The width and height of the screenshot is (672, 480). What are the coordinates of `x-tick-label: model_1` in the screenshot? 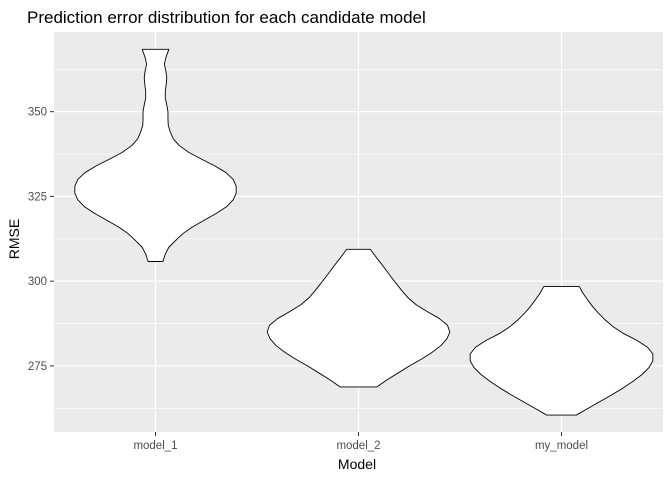 It's located at (155, 446).